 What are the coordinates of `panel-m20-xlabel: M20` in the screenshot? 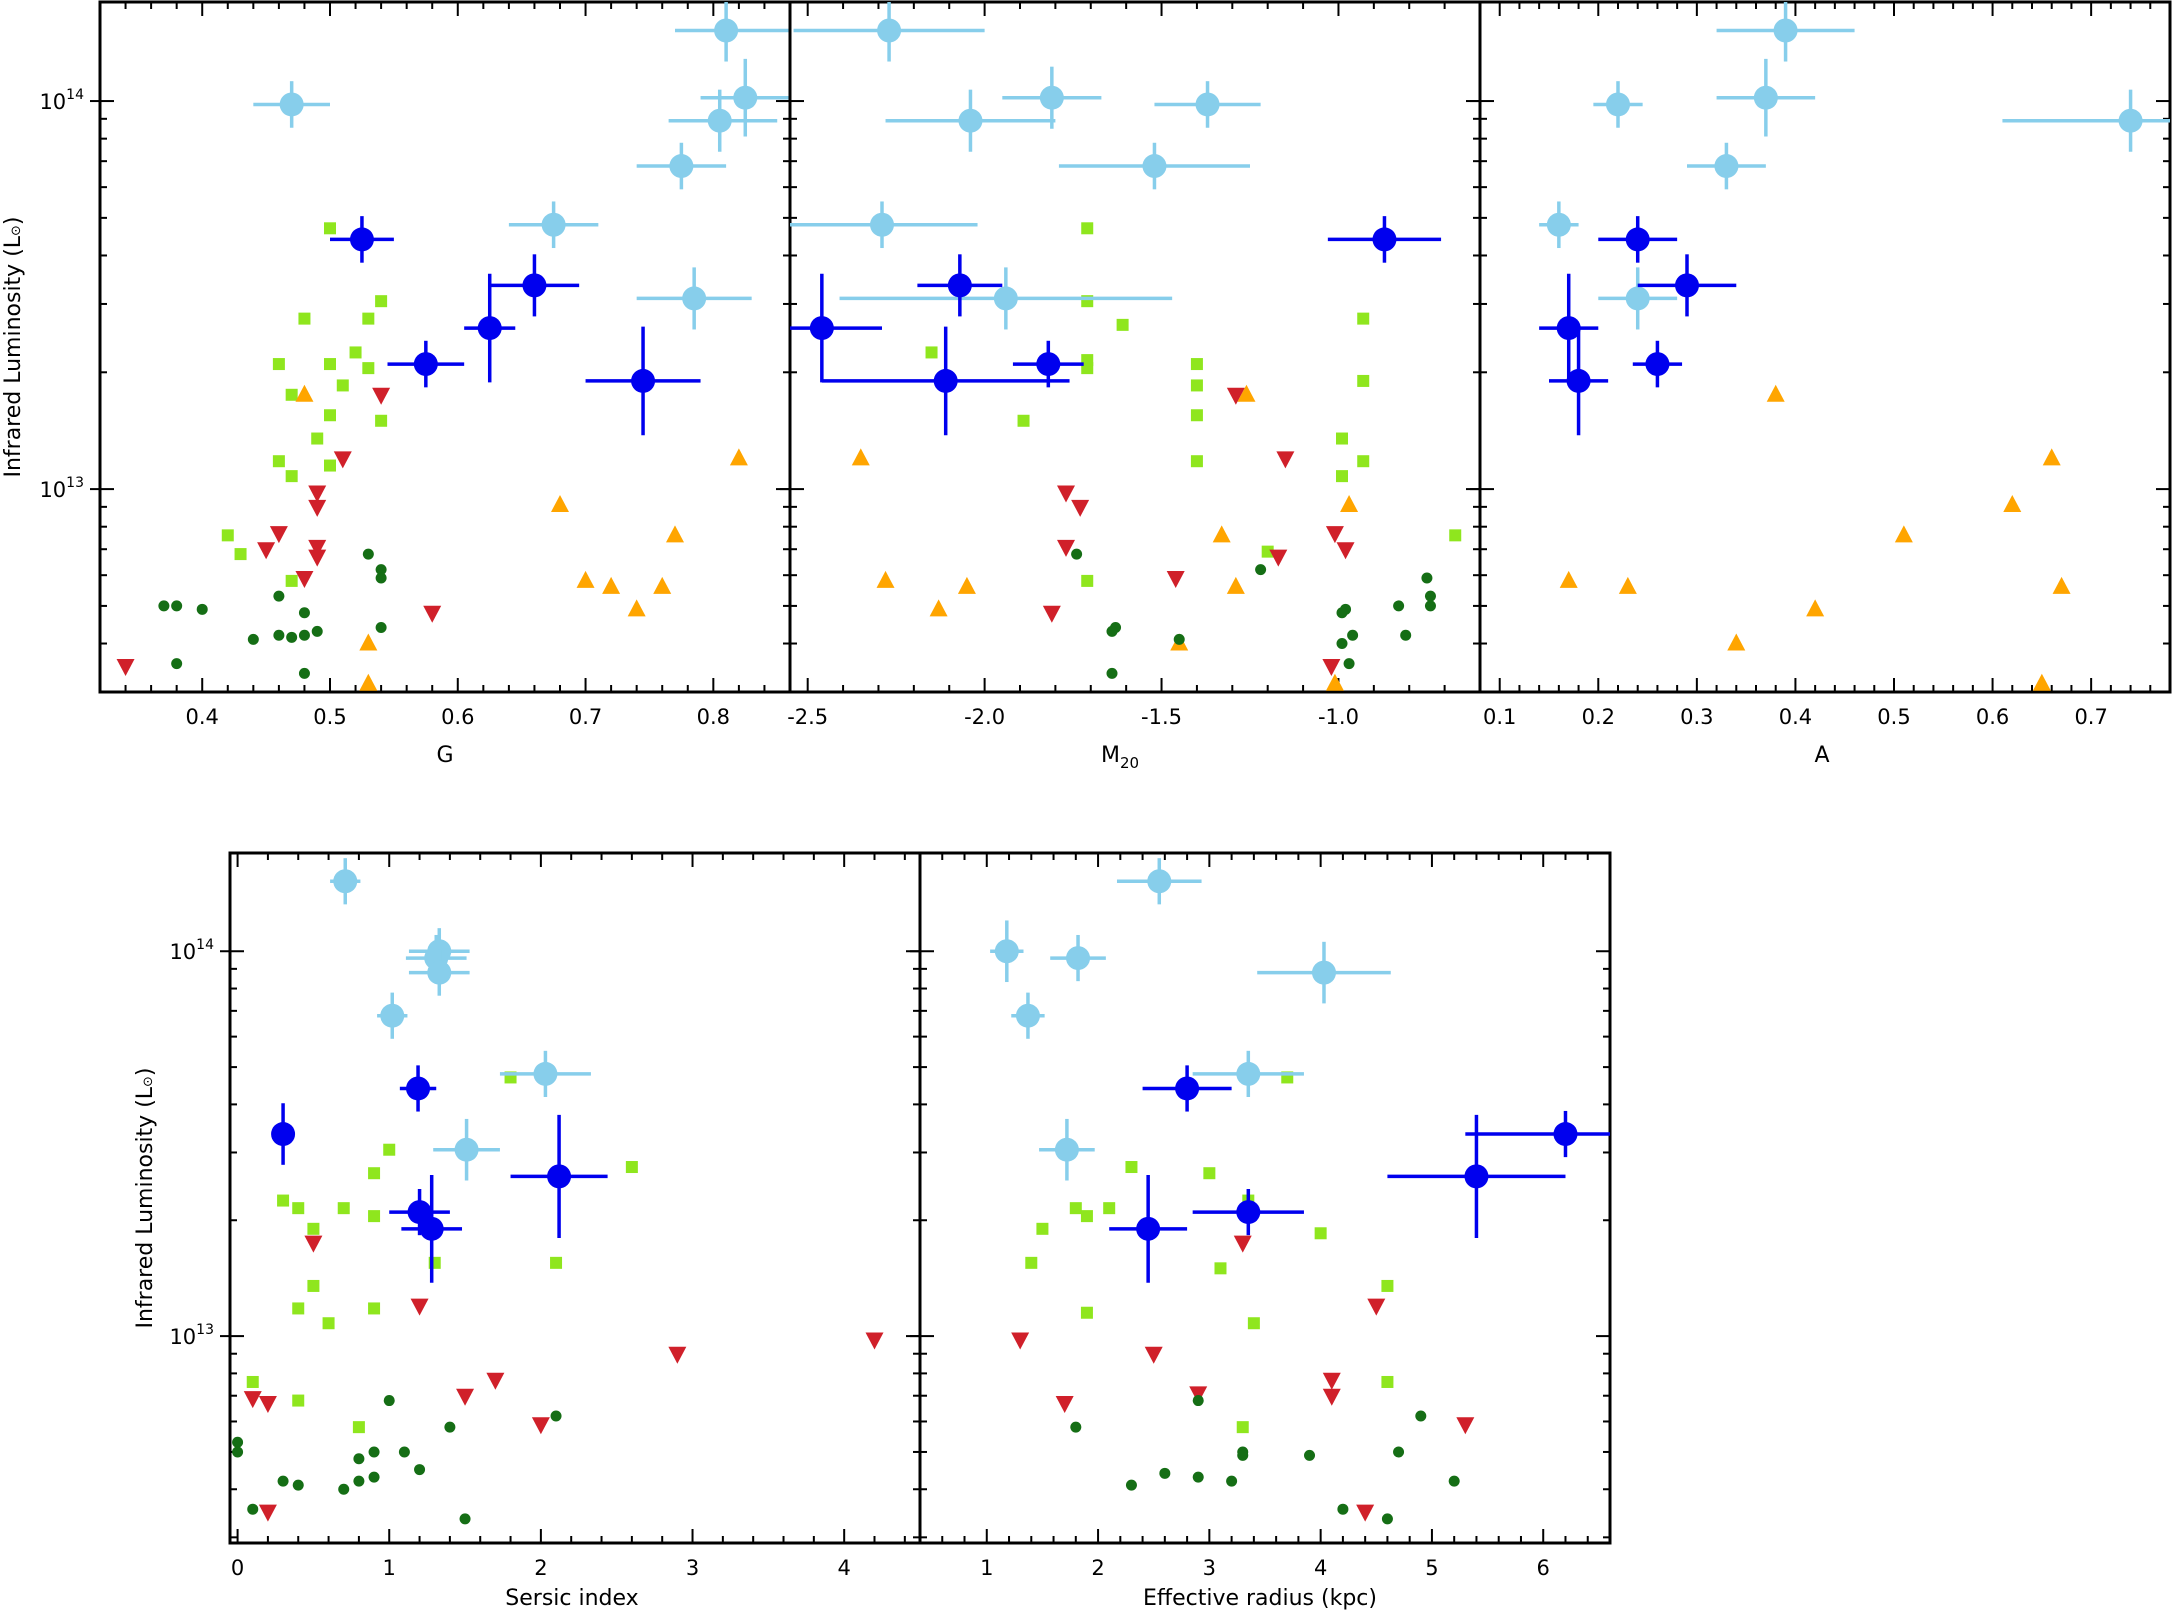 It's located at (1120, 757).